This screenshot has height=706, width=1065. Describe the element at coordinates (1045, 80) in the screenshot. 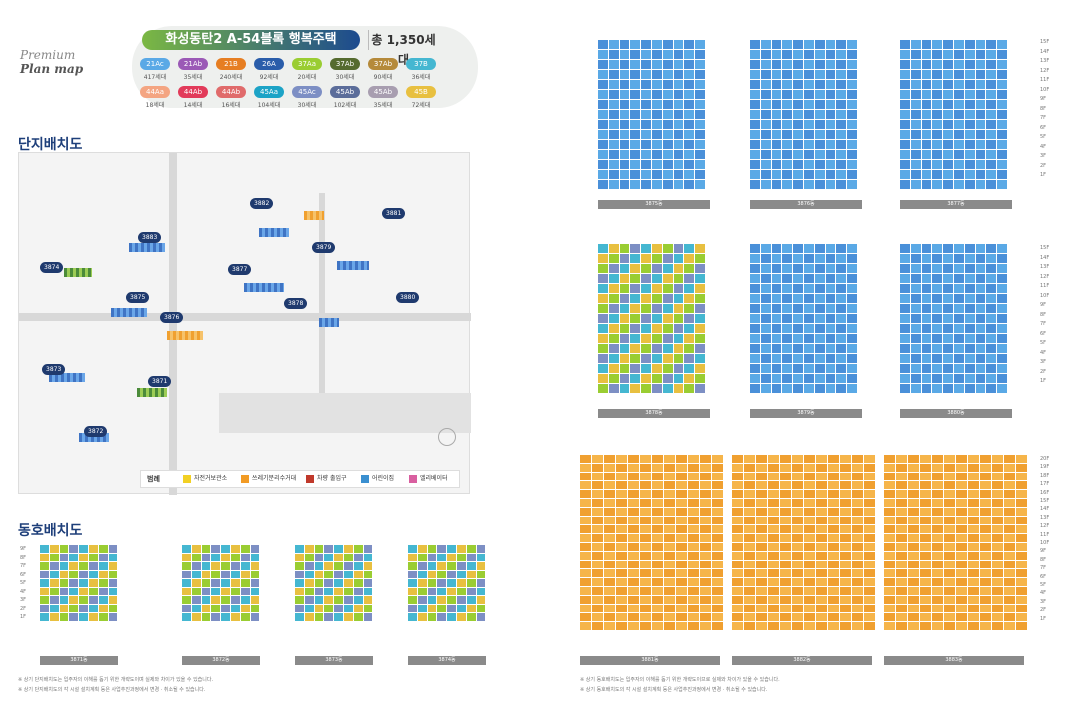

I see `floor-label: 11F` at that location.